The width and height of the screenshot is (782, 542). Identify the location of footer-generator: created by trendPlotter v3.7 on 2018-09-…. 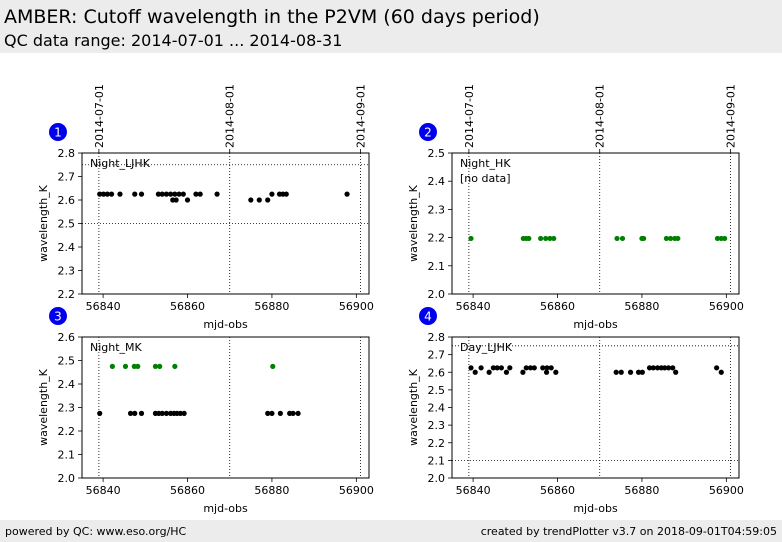
(628, 531).